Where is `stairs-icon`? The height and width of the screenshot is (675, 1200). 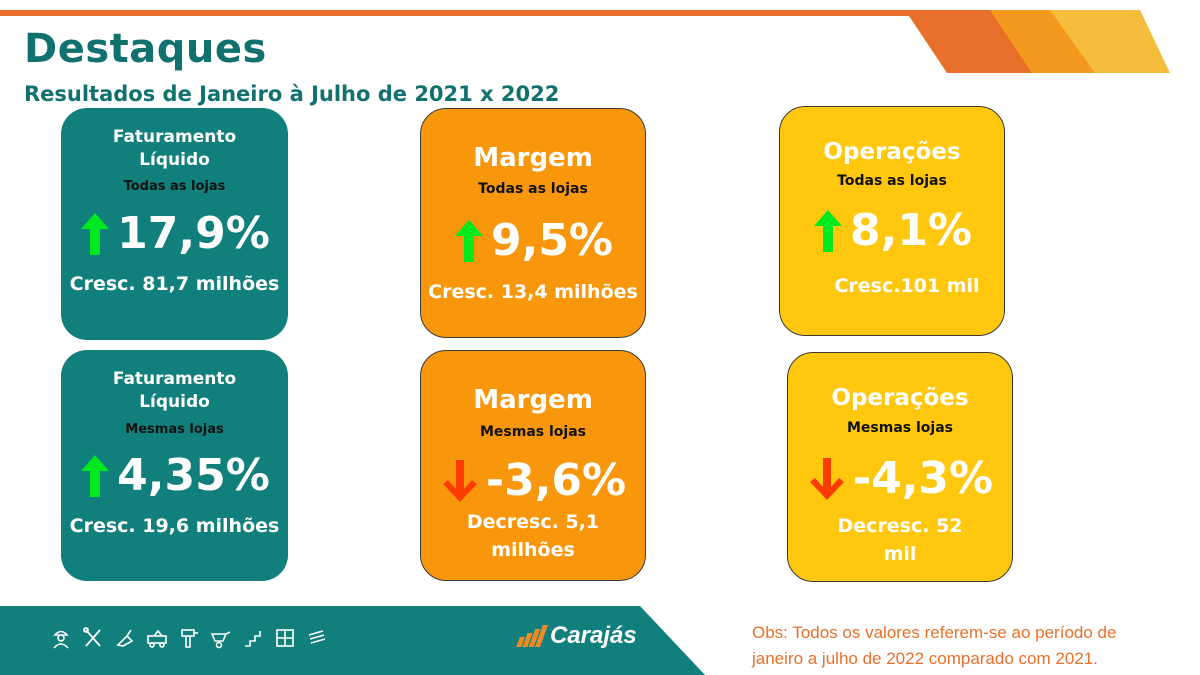 stairs-icon is located at coordinates (253, 638).